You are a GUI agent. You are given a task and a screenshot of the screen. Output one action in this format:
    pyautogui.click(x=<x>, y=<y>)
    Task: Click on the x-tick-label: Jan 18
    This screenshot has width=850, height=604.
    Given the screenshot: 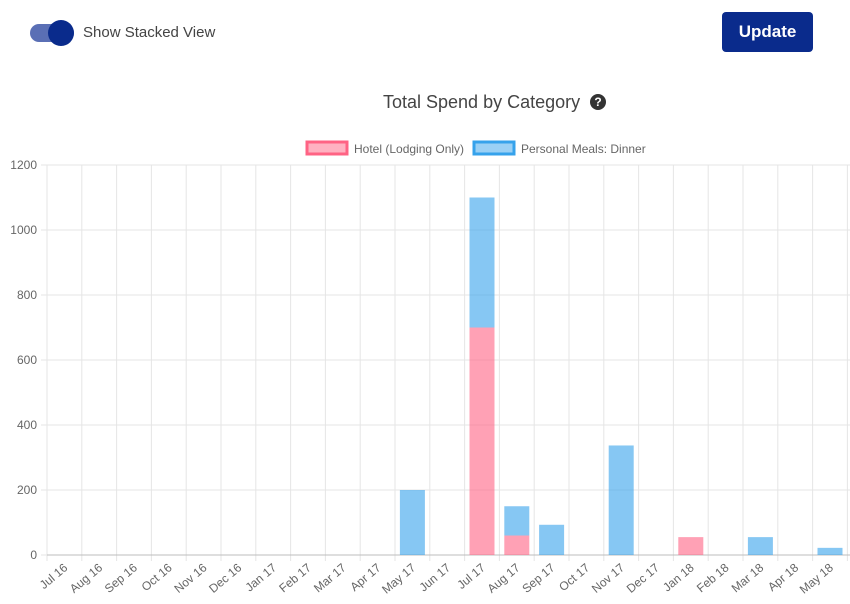 What is the action you would take?
    pyautogui.click(x=678, y=577)
    